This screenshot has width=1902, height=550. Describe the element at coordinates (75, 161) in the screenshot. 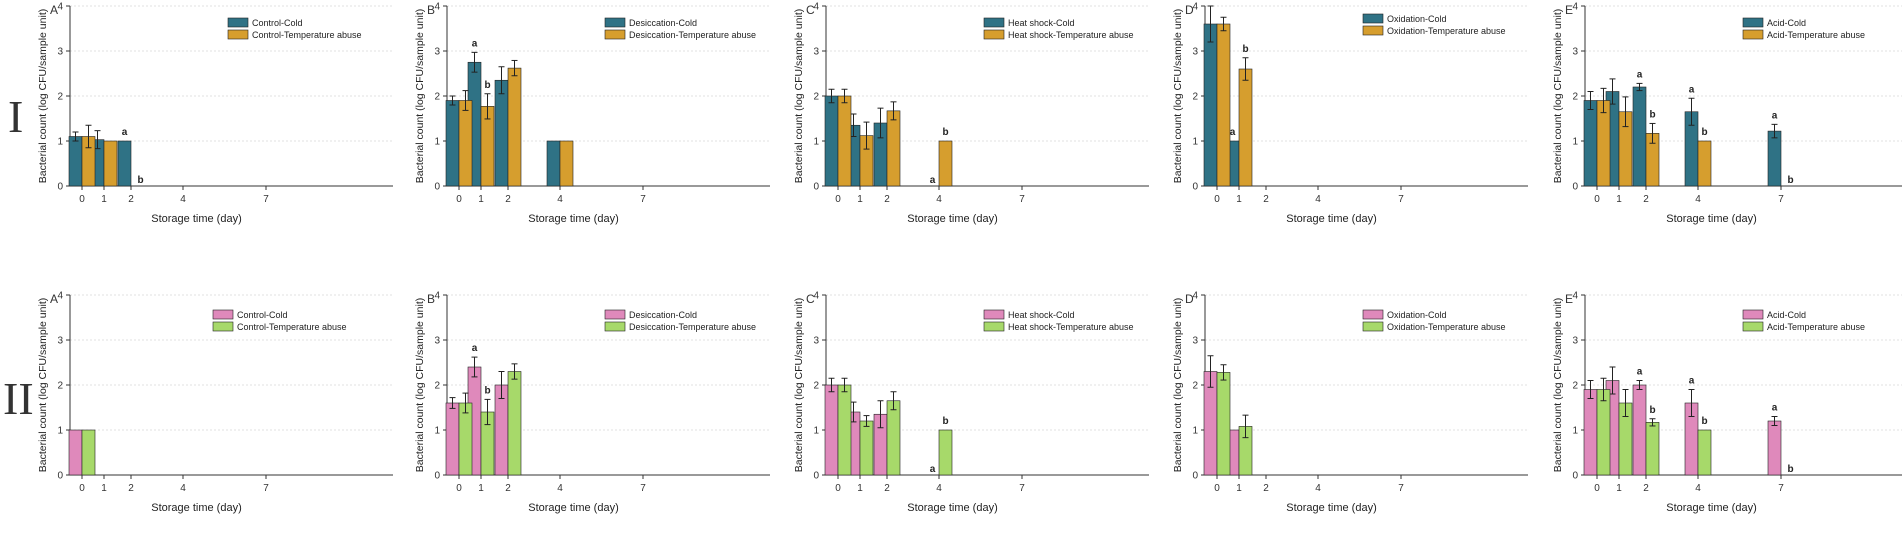

I see `chart-1a-bar-s0-d0` at that location.